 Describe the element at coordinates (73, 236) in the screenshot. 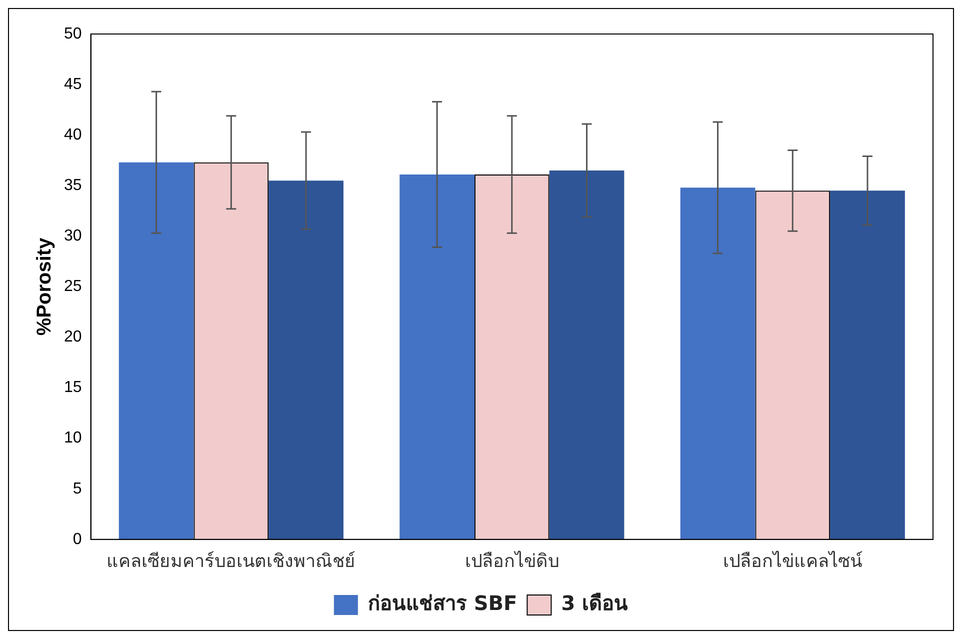

I see `y-tick-label: 30` at that location.